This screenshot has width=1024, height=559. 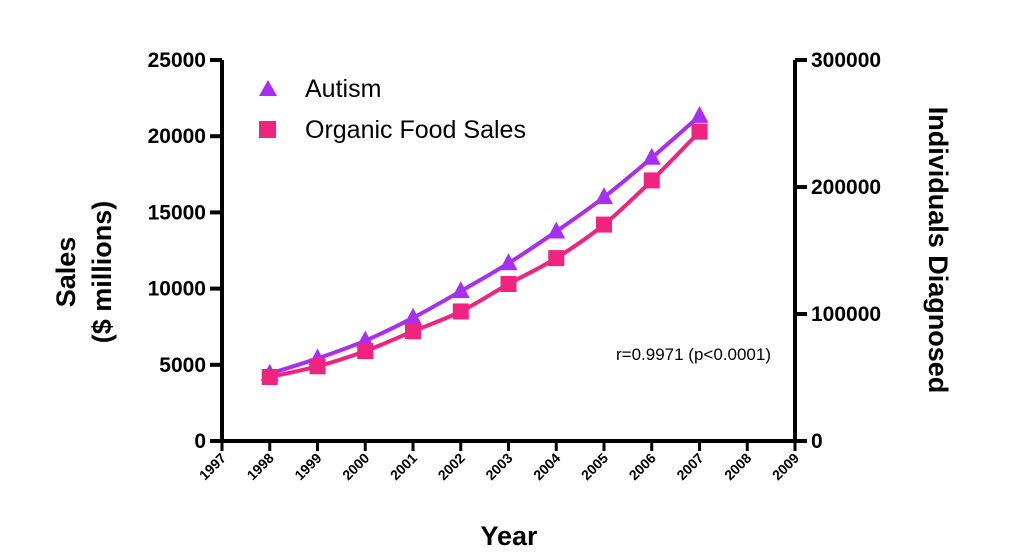 I want to click on x-tick-label: 1999, so click(x=307, y=466).